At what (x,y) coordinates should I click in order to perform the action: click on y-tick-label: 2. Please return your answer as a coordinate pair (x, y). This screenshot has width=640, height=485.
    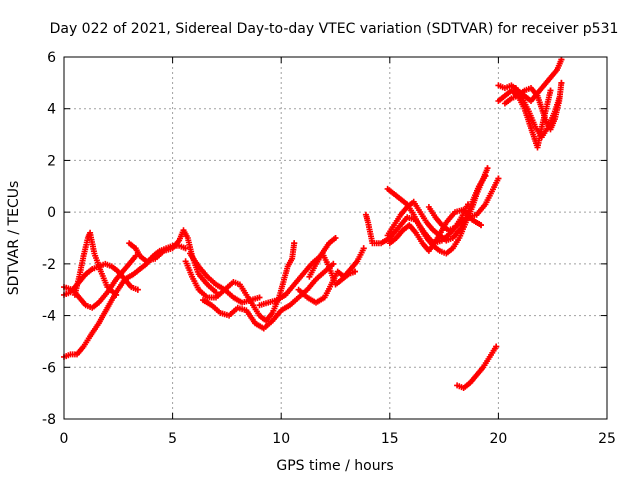
    Looking at the image, I should click on (51, 161).